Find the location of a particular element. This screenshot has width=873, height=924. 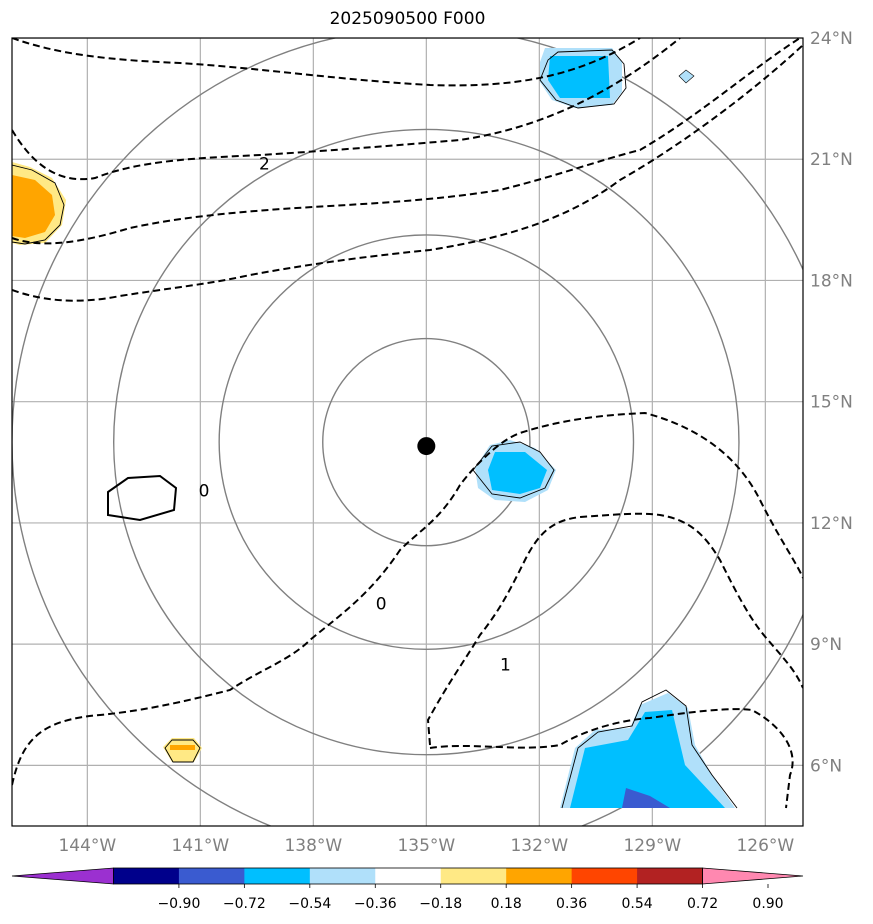

colorbar-tick-label: 0.90 is located at coordinates (767, 904).